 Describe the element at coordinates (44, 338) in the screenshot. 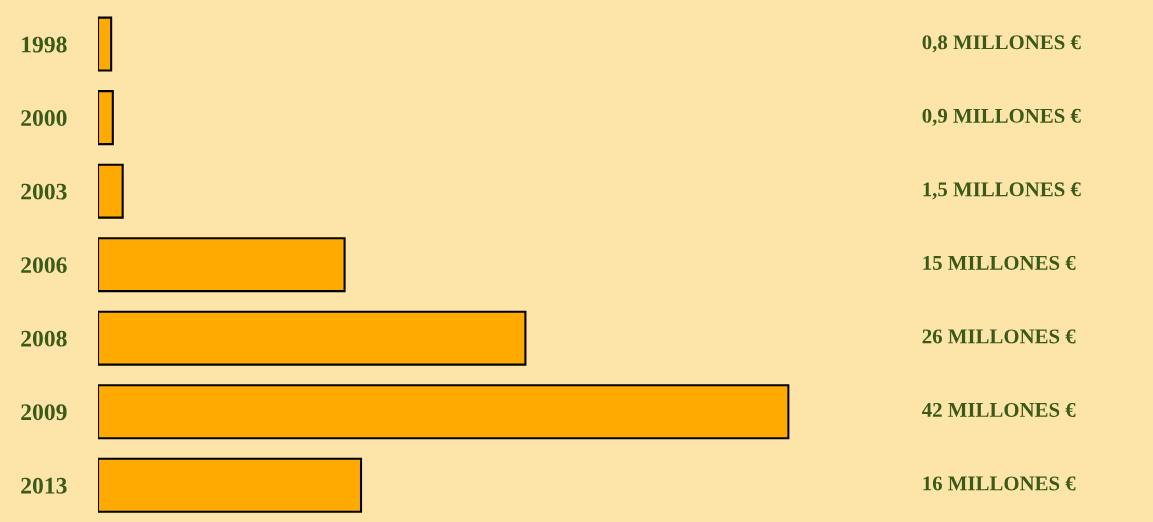

I see `y-tick-label: 2008` at that location.